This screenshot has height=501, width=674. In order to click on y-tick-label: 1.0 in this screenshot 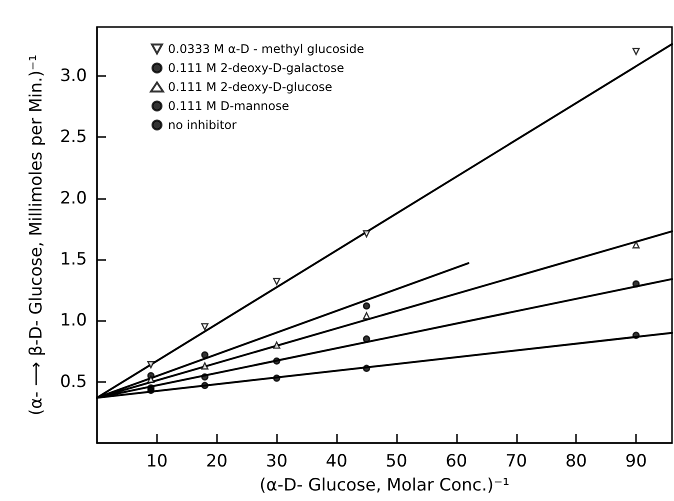, I will do `click(73, 320)`.